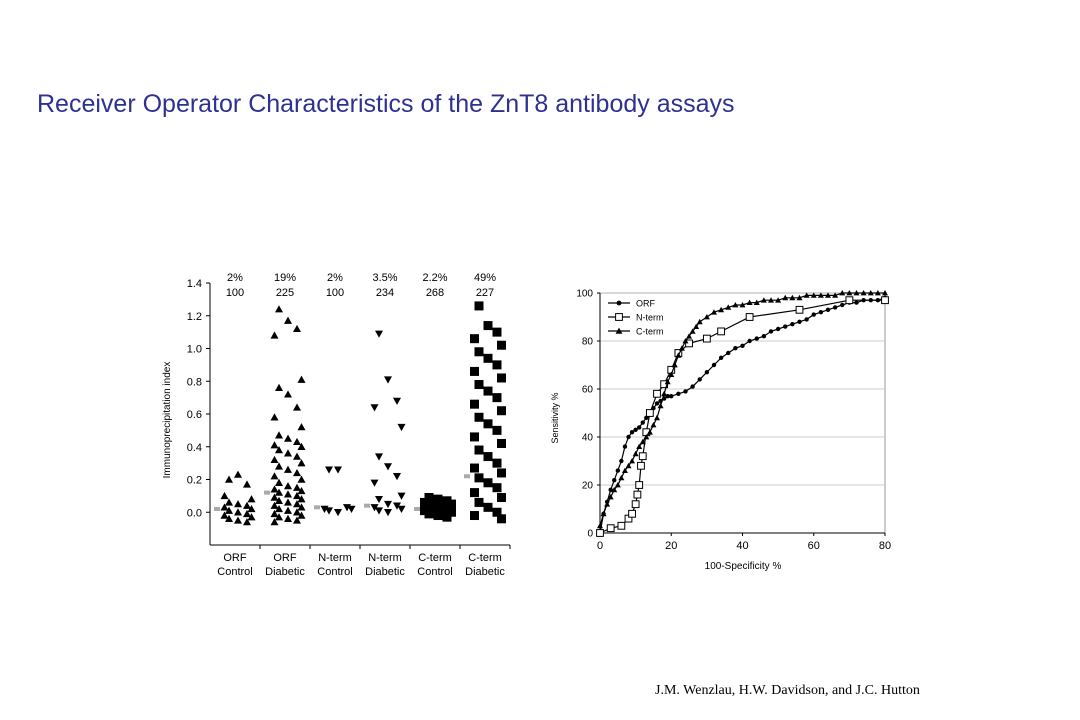 The width and height of the screenshot is (1080, 720). What do you see at coordinates (588, 486) in the screenshot?
I see `roc-y-tick-label: 20` at bounding box center [588, 486].